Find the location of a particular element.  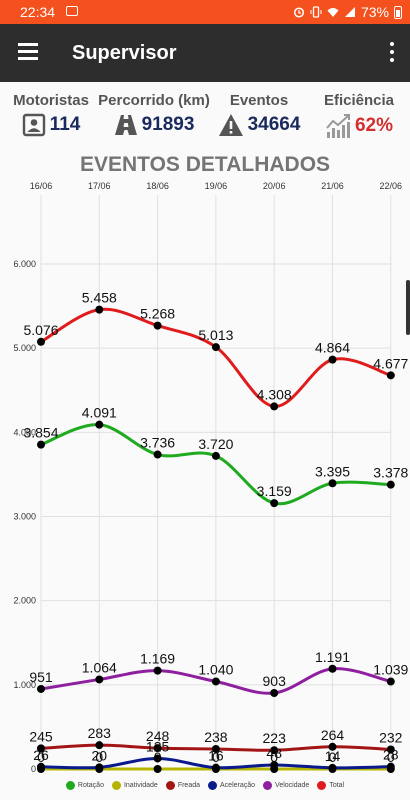

data-label-rotacao: 3.159 is located at coordinates (274, 491).